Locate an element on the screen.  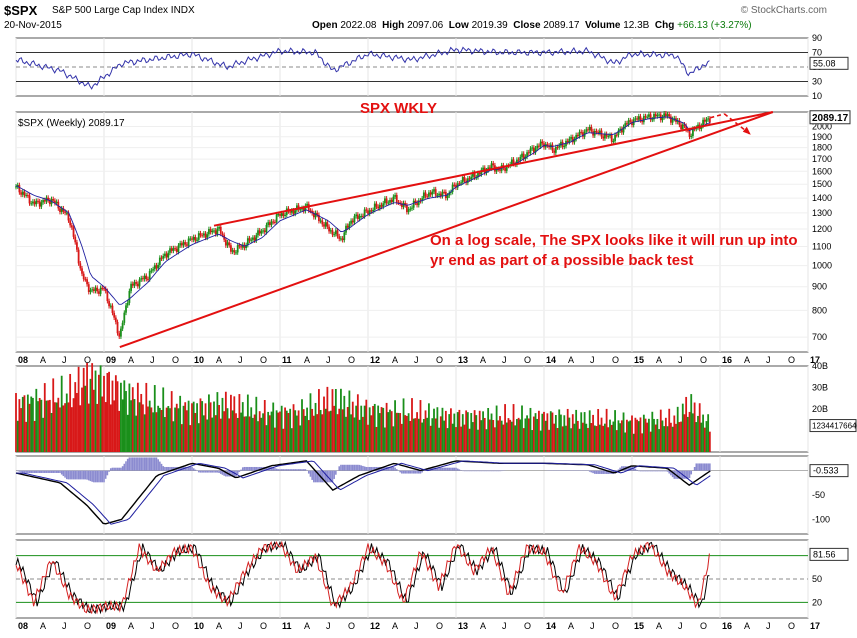
price-x-tick-label: A is located at coordinates (571, 360).